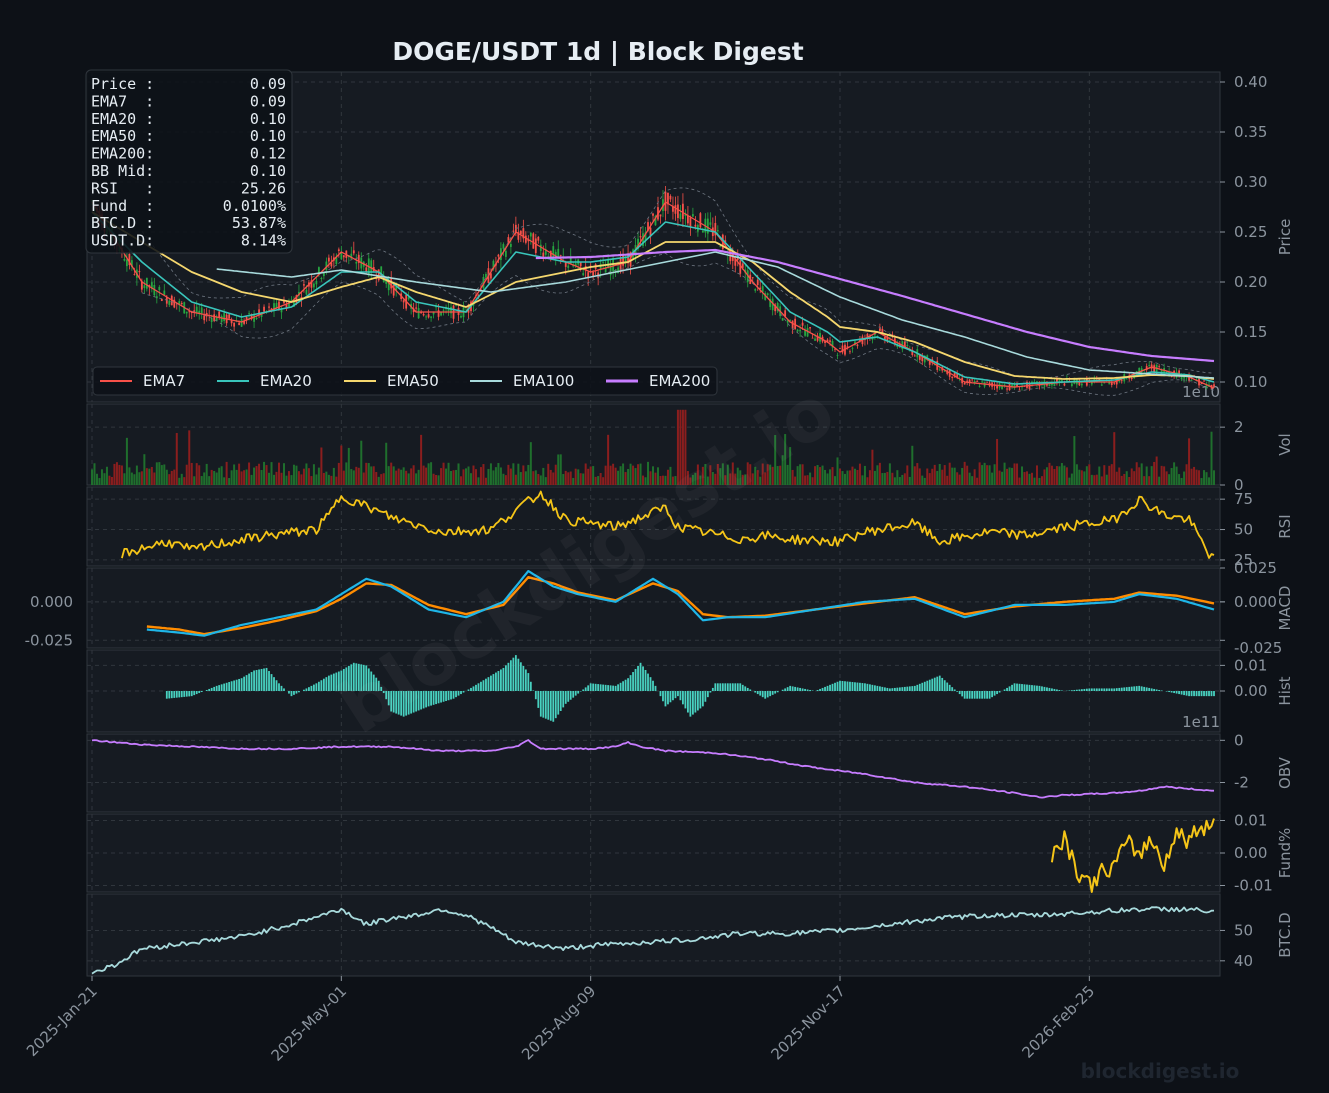 Image resolution: width=1329 pixels, height=1093 pixels. Describe the element at coordinates (1243, 530) in the screenshot. I see `ytick-label-rsi: 50` at that location.